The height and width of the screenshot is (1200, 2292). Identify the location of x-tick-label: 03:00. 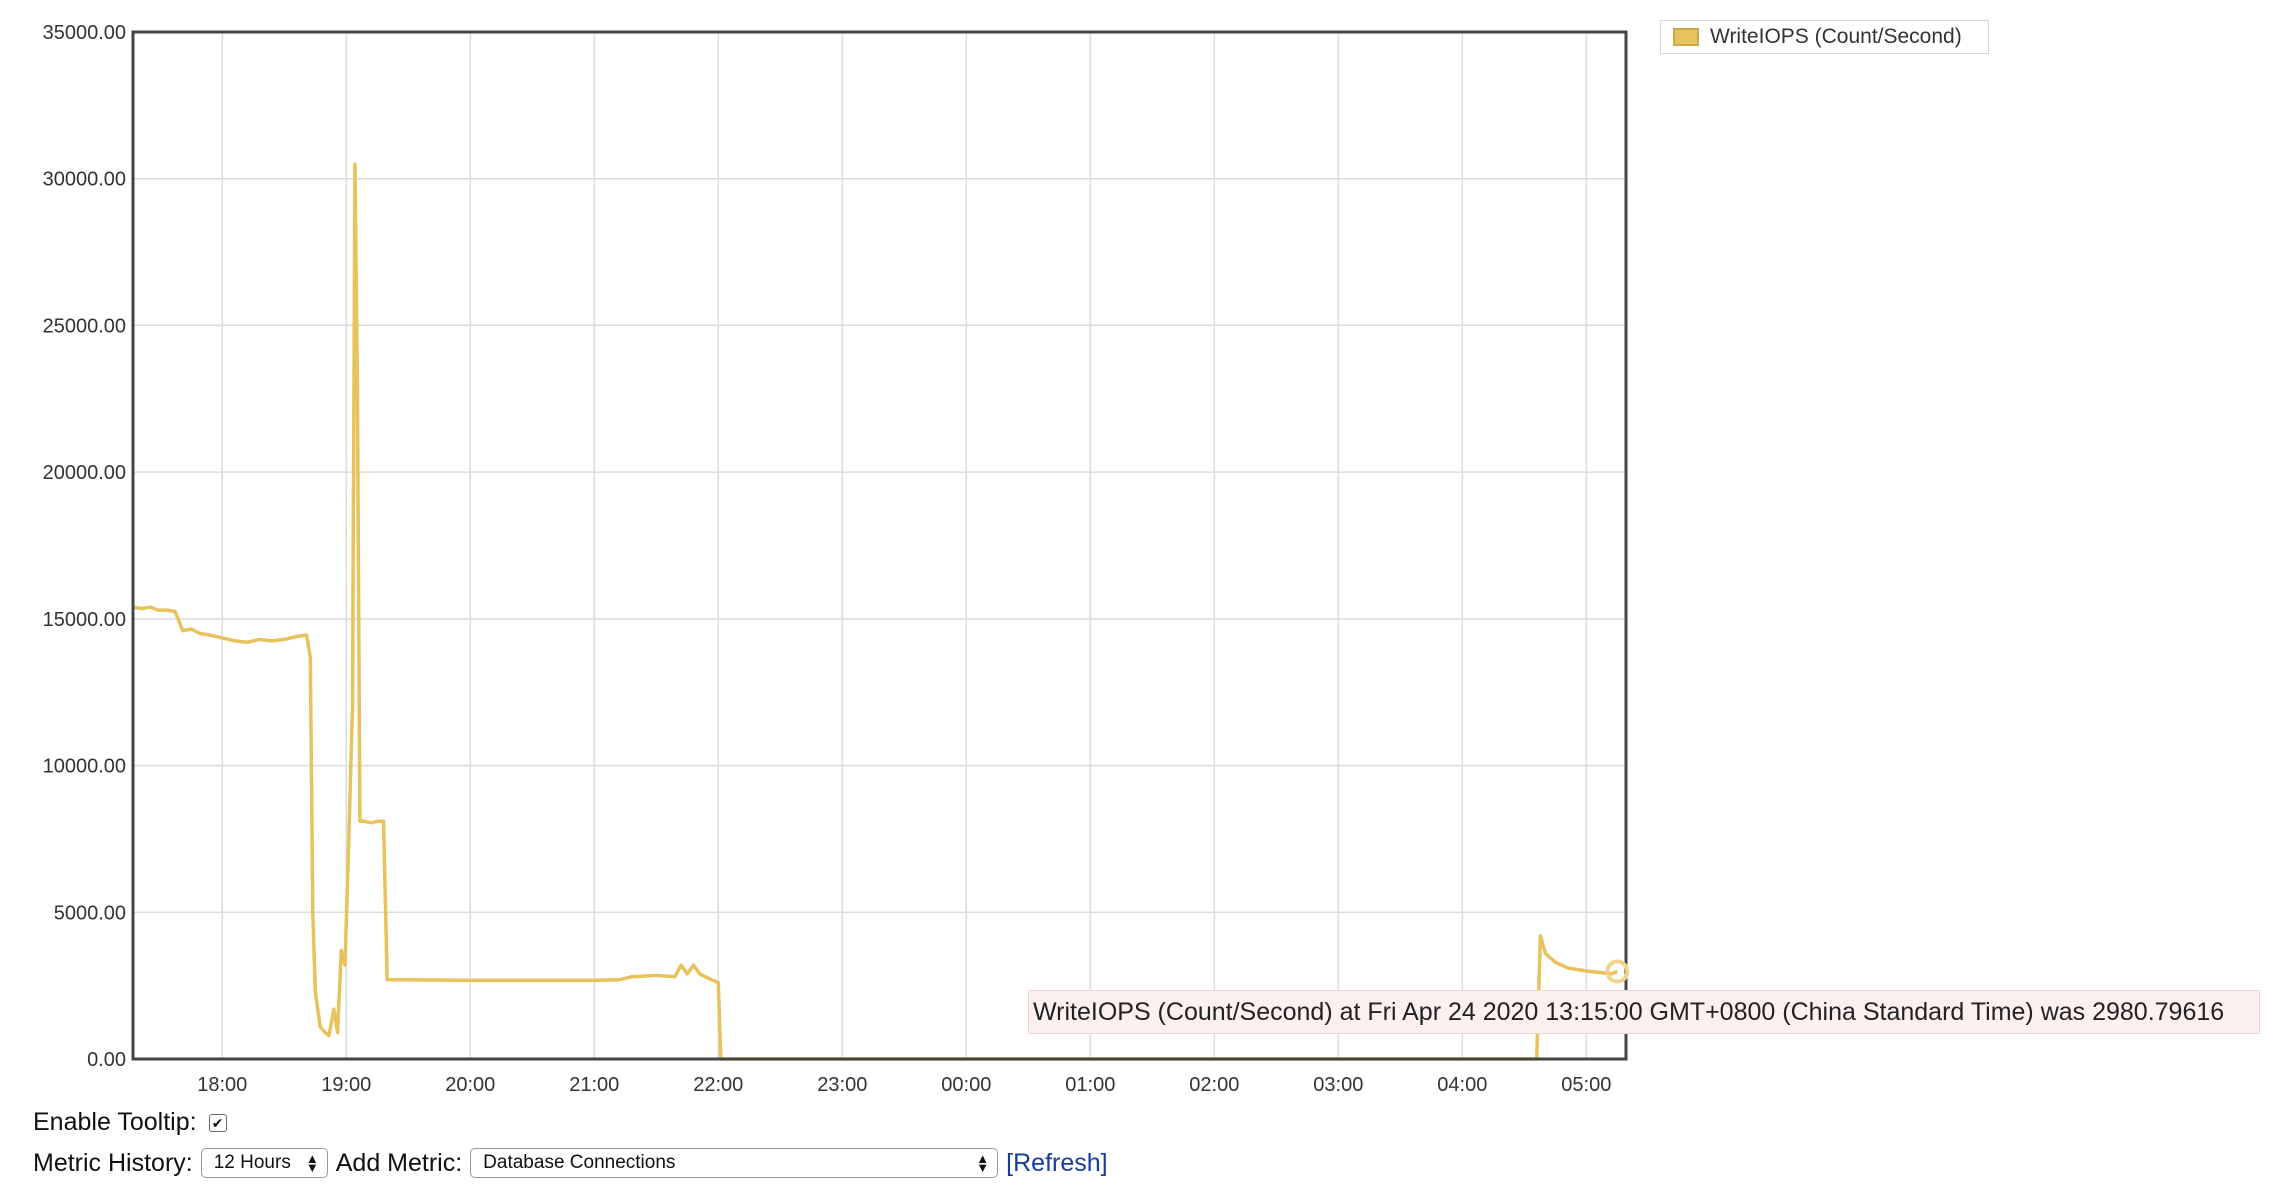
(1338, 1085).